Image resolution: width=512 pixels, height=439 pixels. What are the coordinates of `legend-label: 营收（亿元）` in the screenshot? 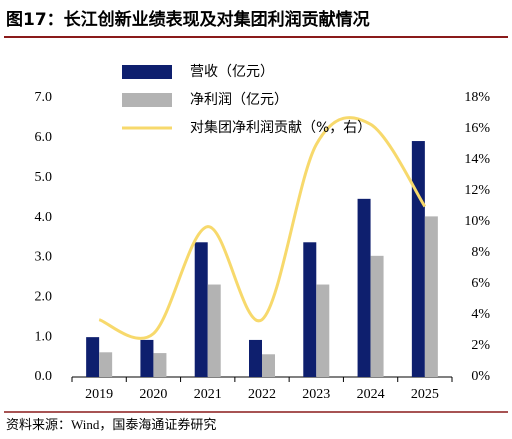 It's located at (232, 72).